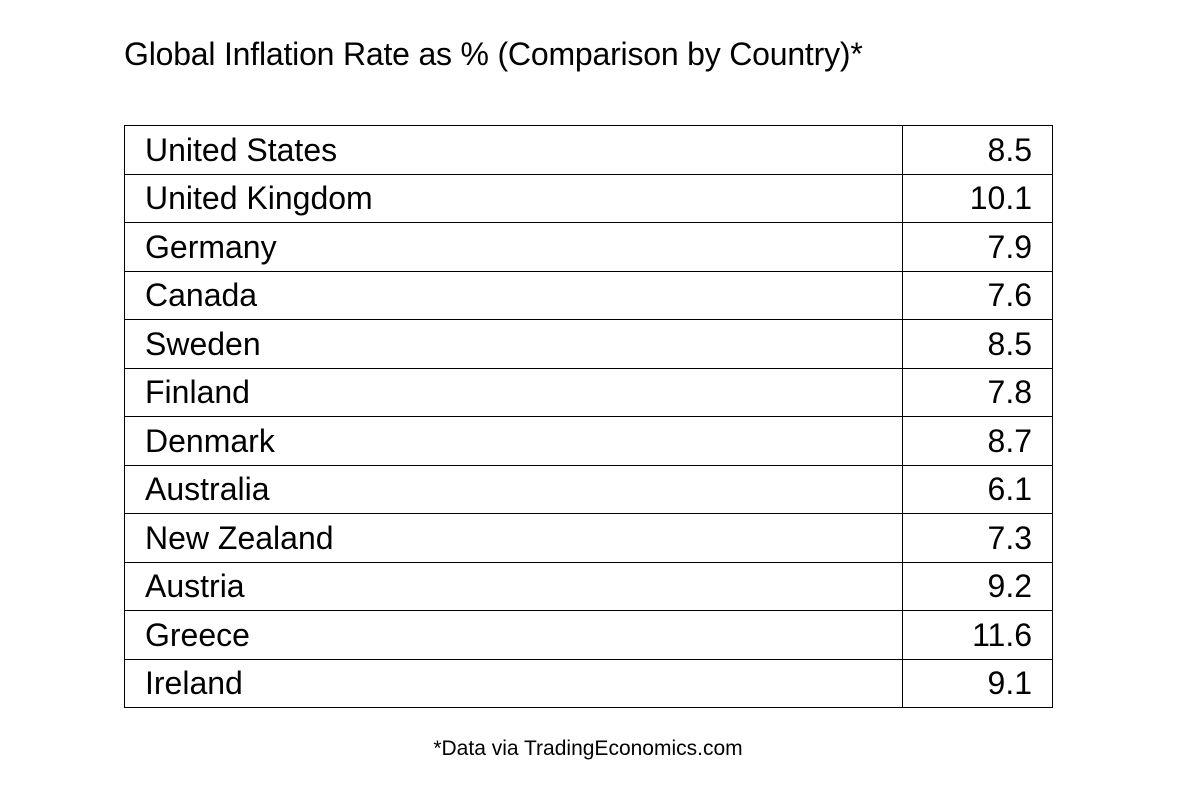  I want to click on table-row: Greece 11.6, so click(588, 635).